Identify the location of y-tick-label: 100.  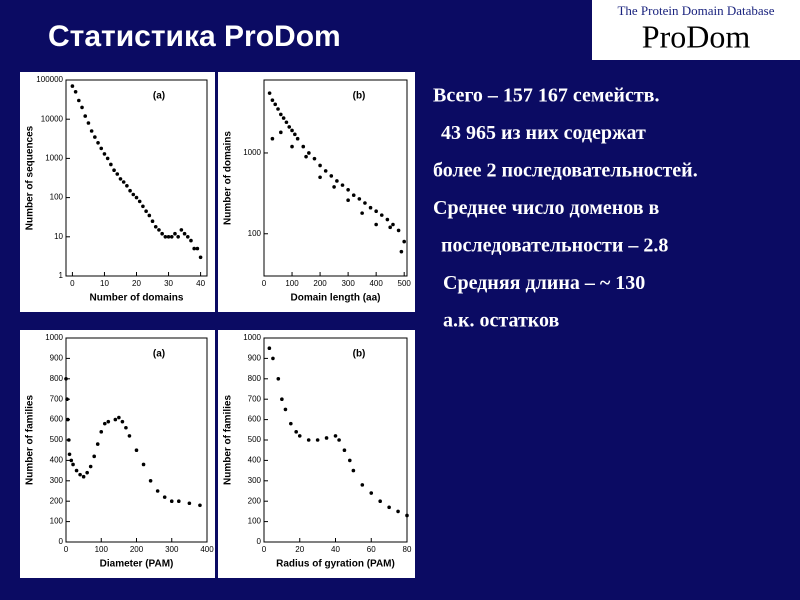
(57, 197).